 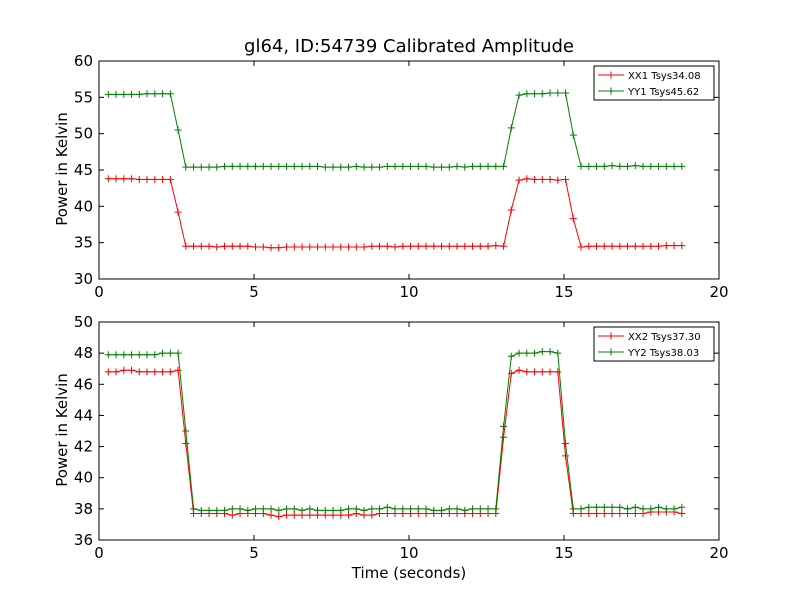 What do you see at coordinates (83, 279) in the screenshot?
I see `top-ytick-label: 30` at bounding box center [83, 279].